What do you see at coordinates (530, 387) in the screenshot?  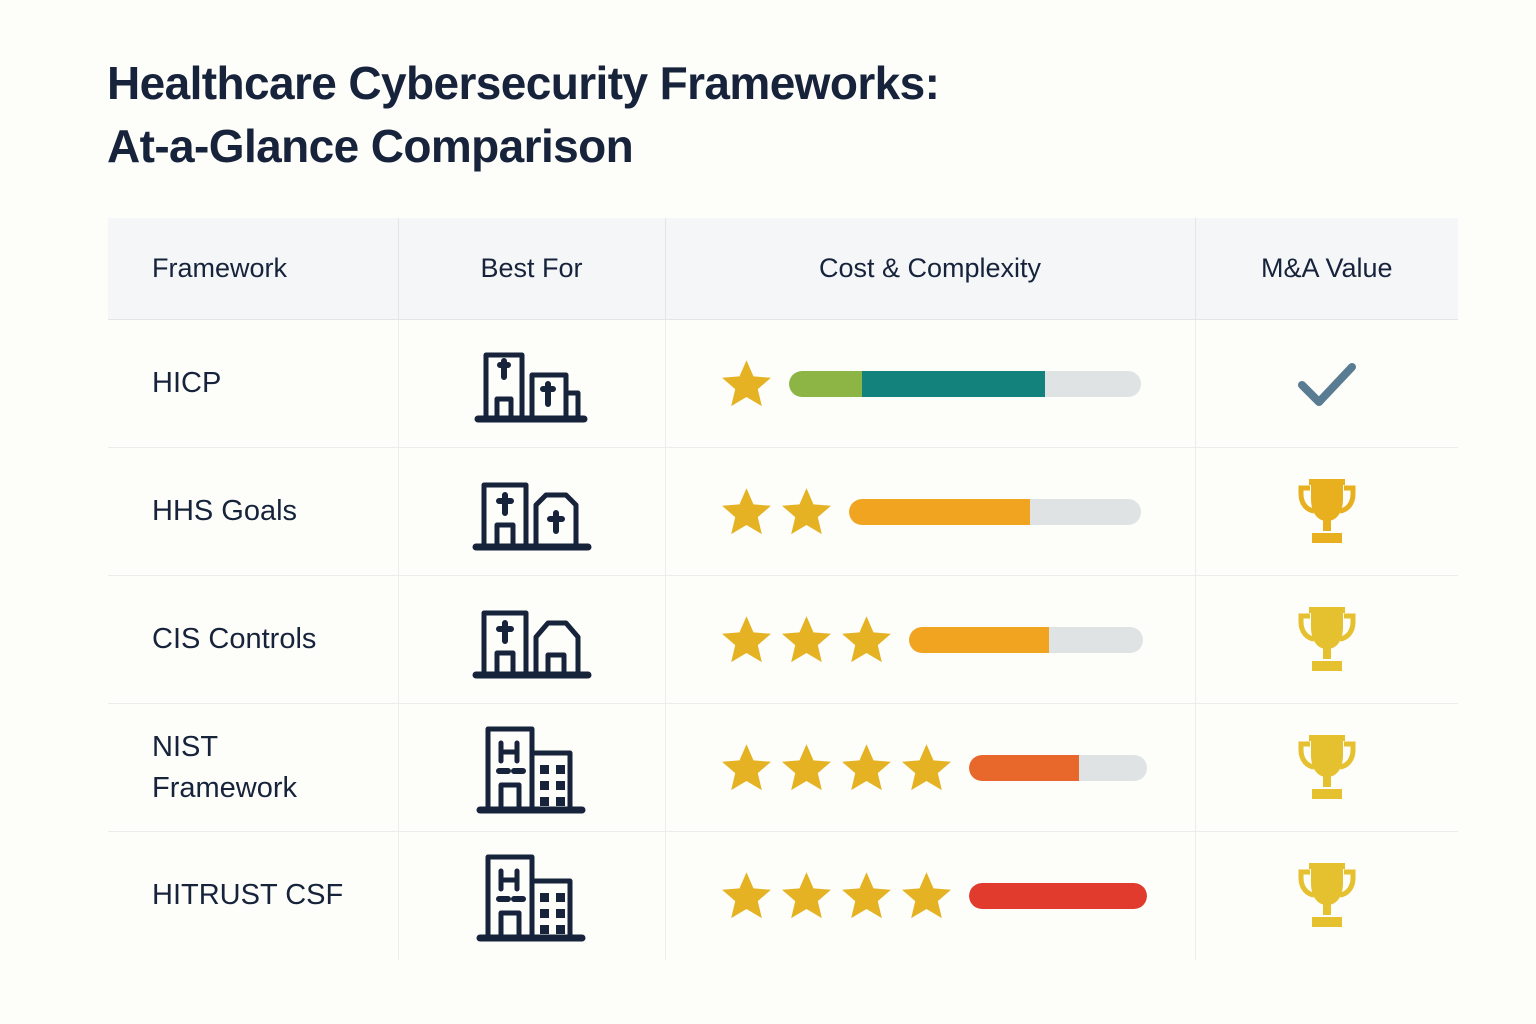 I see `hospital-small-clinic-icon` at bounding box center [530, 387].